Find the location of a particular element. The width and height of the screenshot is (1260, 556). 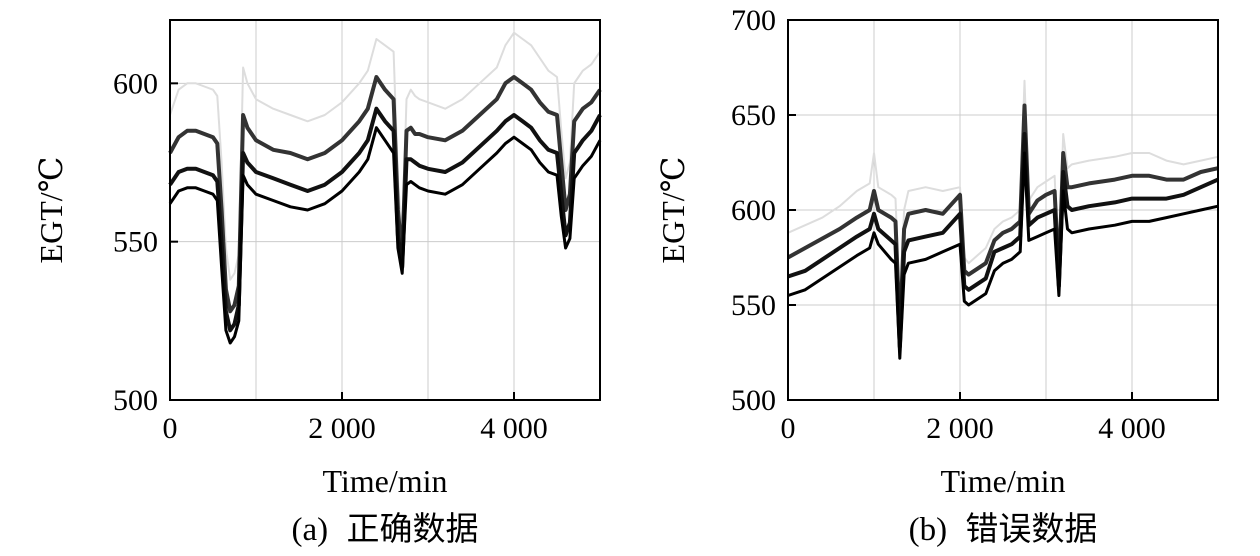

caption-b-prefix: (b) is located at coordinates (928, 530).